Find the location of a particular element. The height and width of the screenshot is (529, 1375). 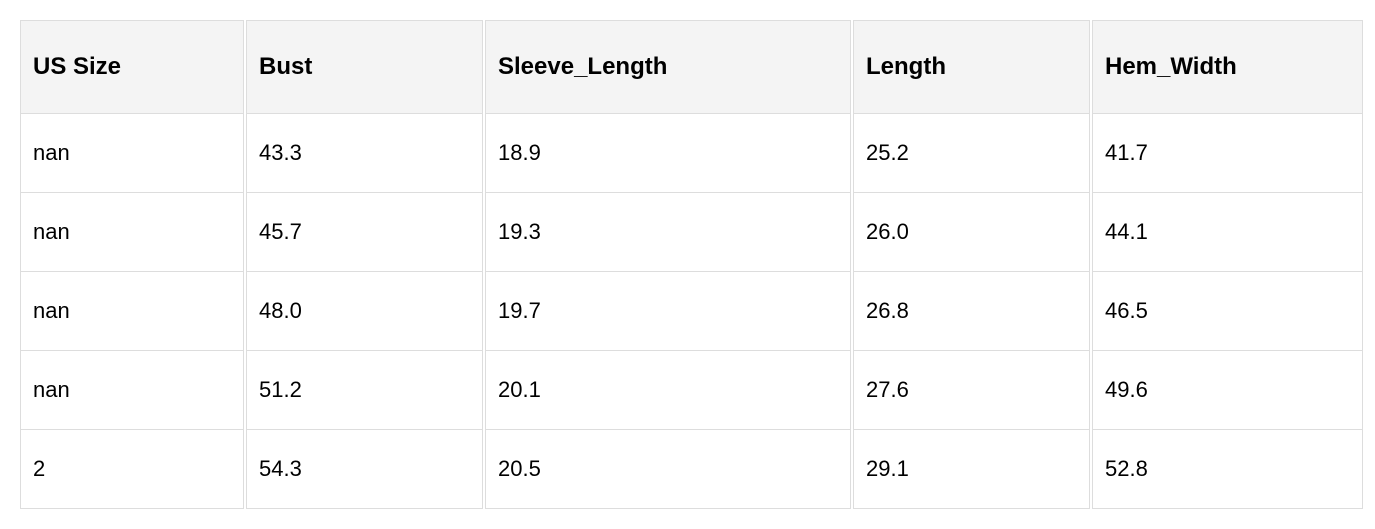

table-row: nan 43.3 18.9 25.2 41.7 is located at coordinates (691, 152).